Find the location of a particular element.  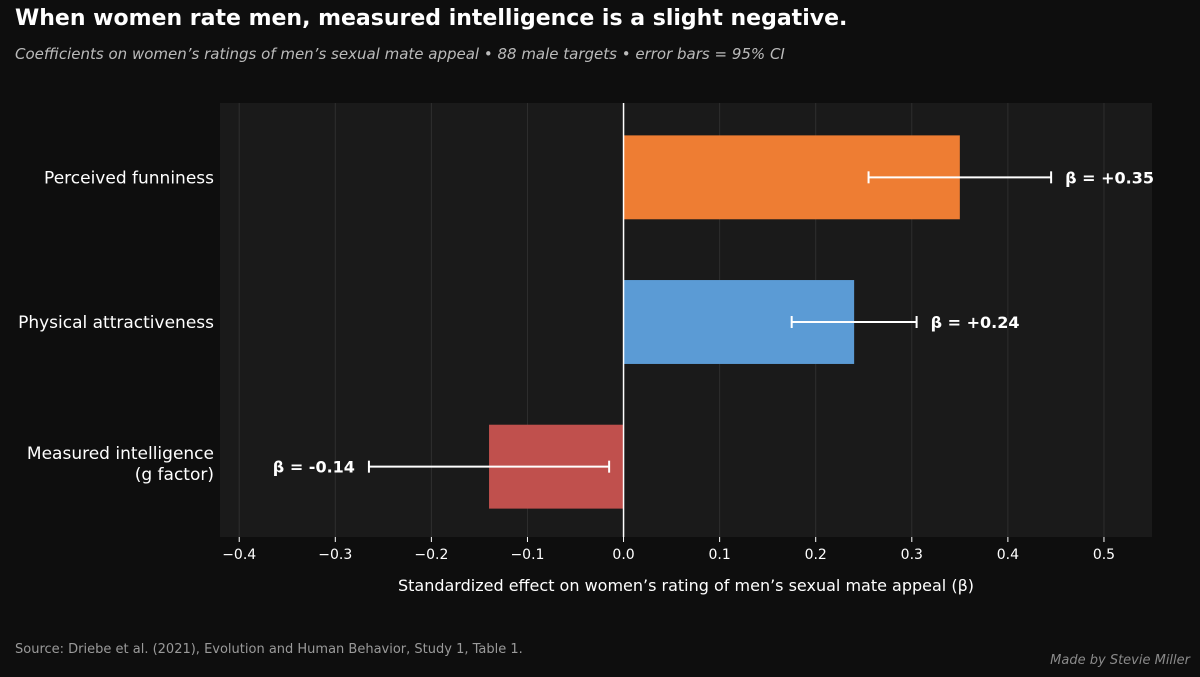

x-tick-label: 0.5 is located at coordinates (1104, 555).